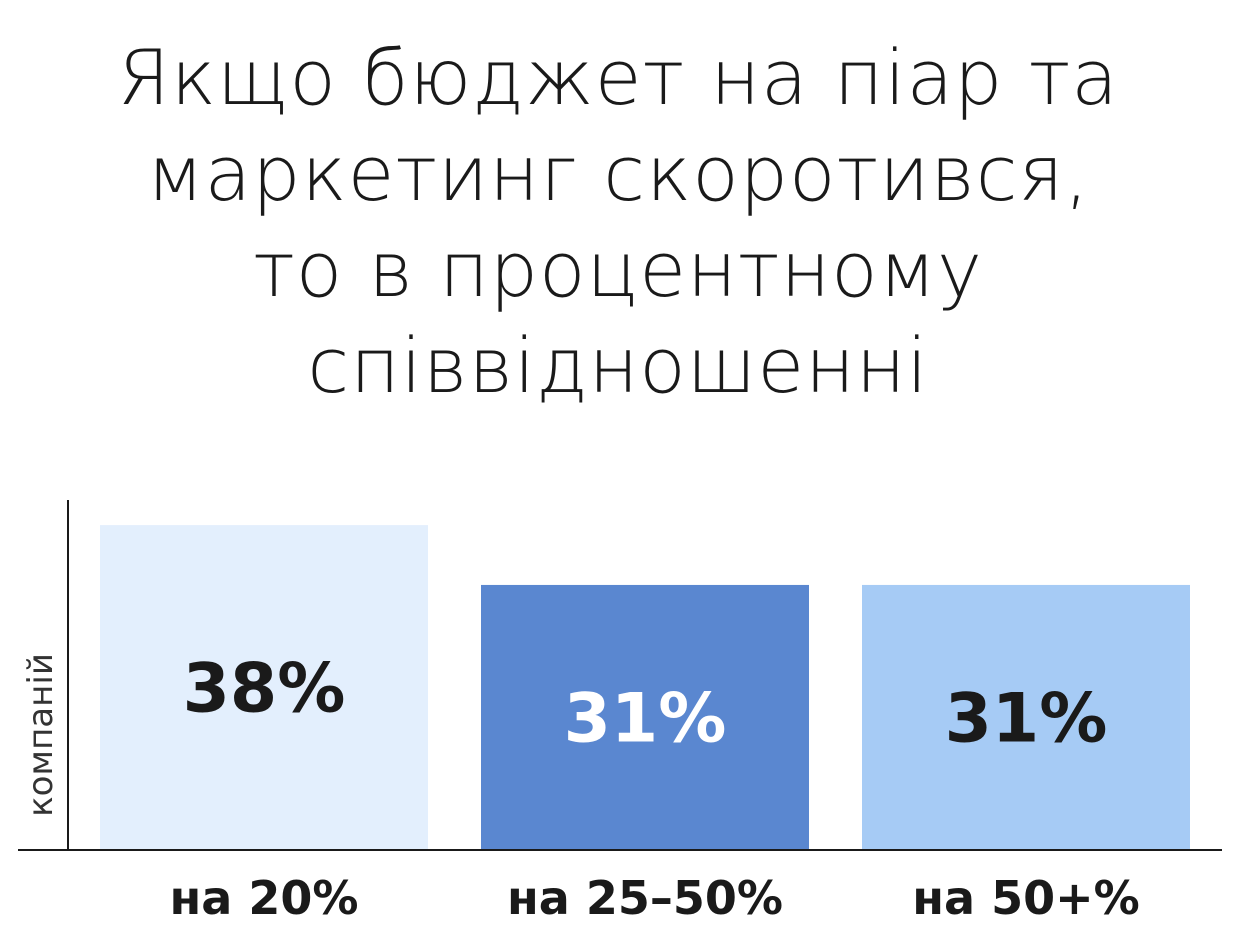 This screenshot has height=939, width=1236. Describe the element at coordinates (645, 718) in the screenshot. I see `bar-value-label-2: 31%` at that location.